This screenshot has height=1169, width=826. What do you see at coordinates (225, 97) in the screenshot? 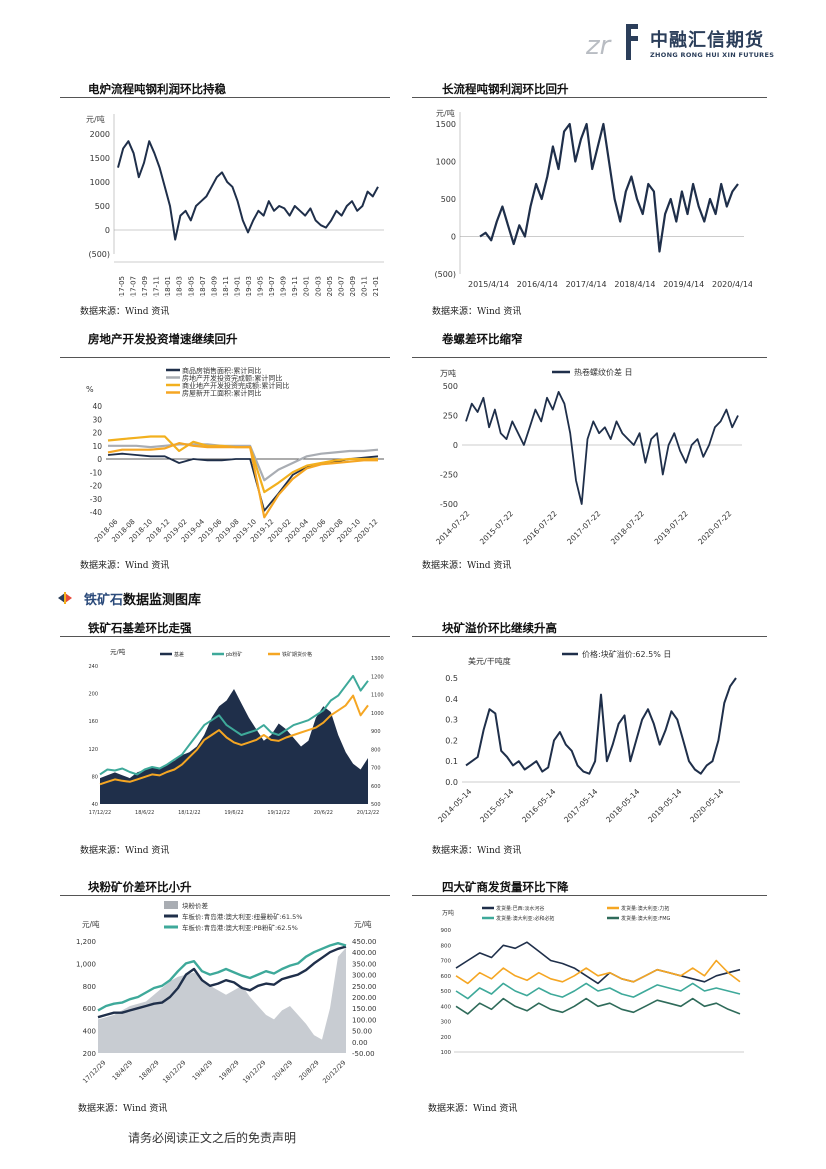
I see `panel-1-rule` at bounding box center [225, 97].